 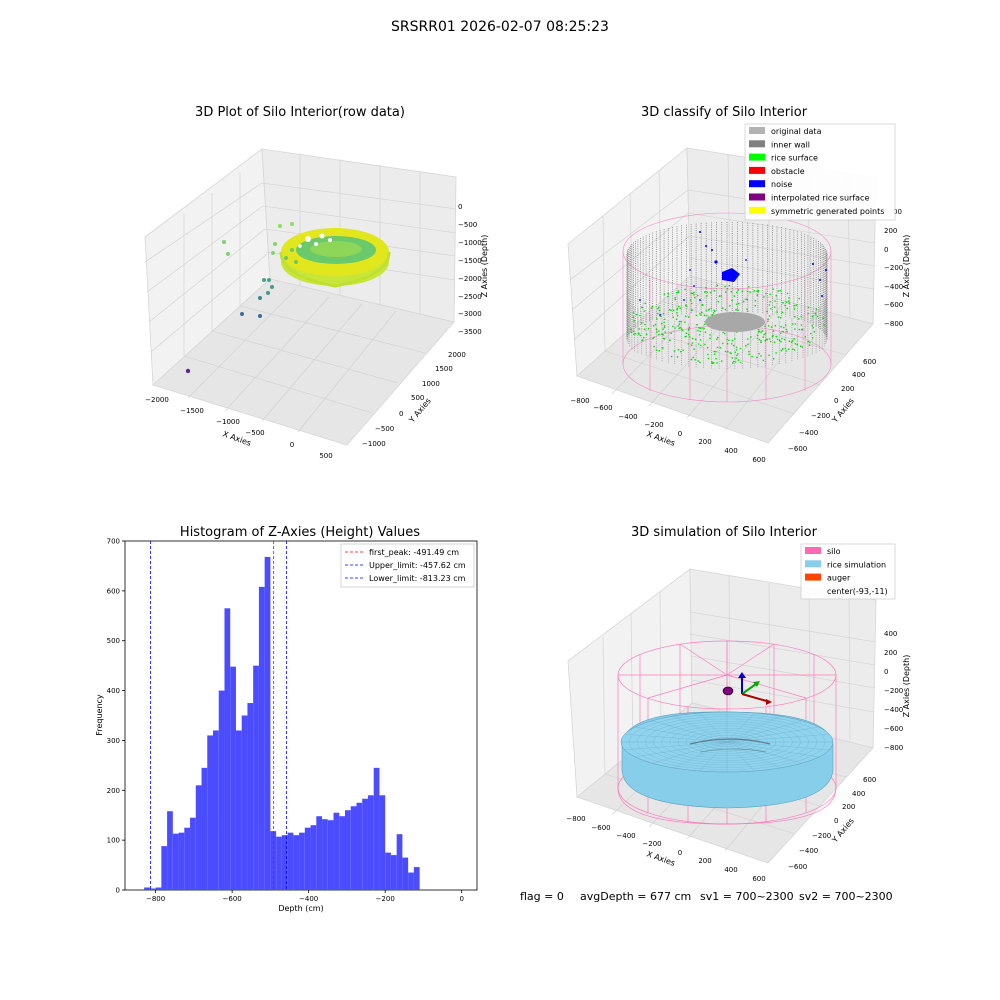 What do you see at coordinates (893, 748) in the screenshot?
I see `z-tick-label: −800` at bounding box center [893, 748].